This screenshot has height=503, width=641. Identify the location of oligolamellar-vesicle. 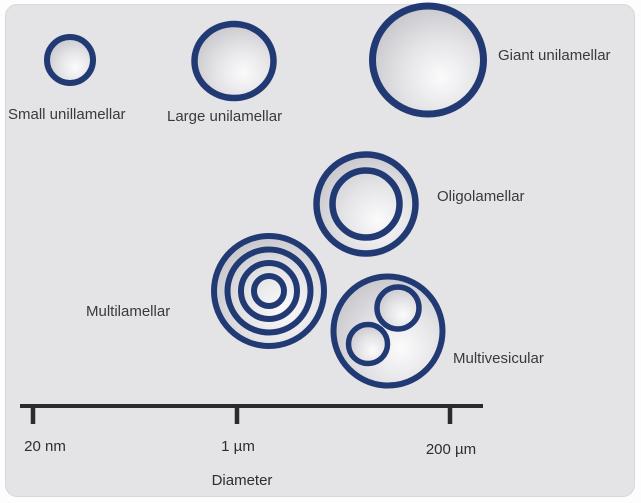
(366, 204).